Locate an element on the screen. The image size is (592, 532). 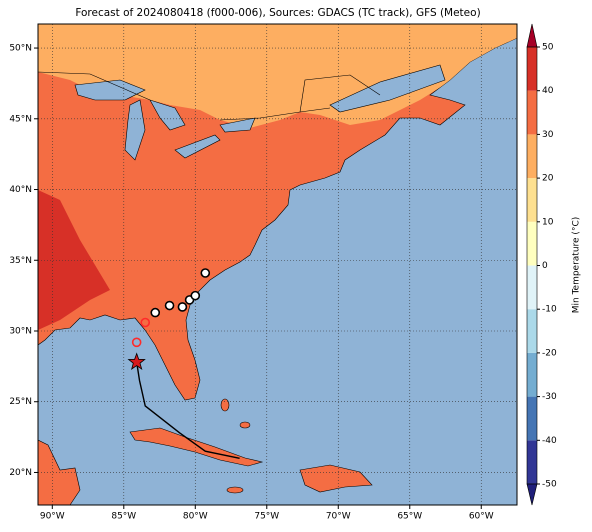
lat-tick-label: 30°N is located at coordinates (20, 331).